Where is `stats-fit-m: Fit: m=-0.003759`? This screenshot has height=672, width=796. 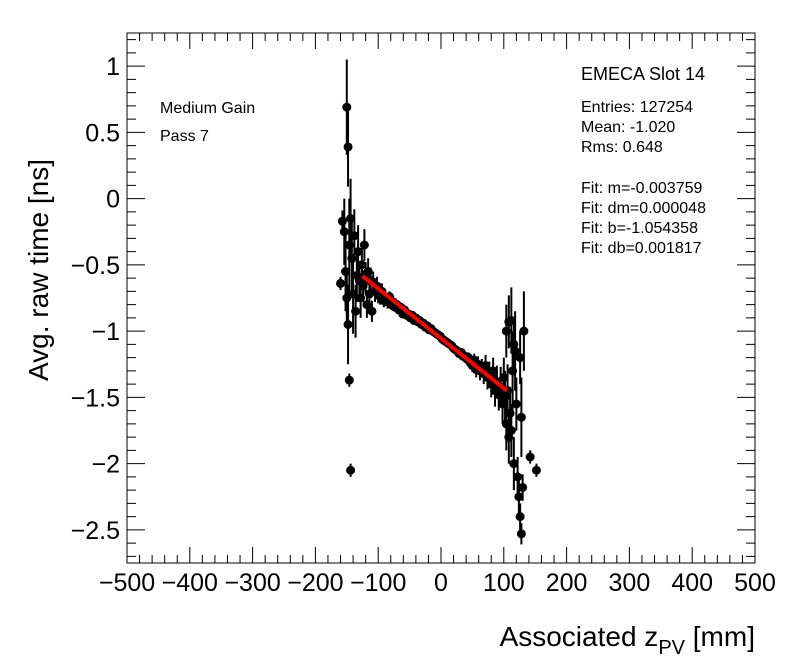 stats-fit-m: Fit: m=-0.003759 is located at coordinates (642, 188).